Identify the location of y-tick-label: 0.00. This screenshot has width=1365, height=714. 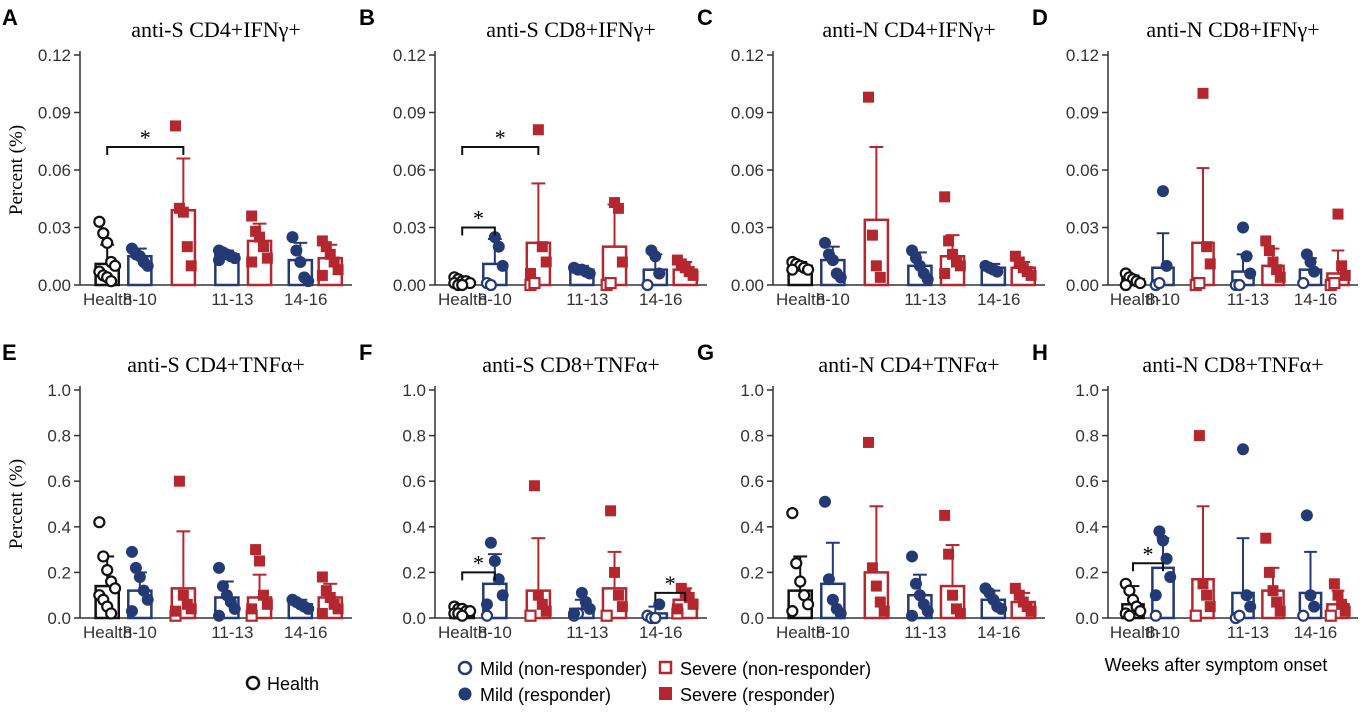
(409, 285).